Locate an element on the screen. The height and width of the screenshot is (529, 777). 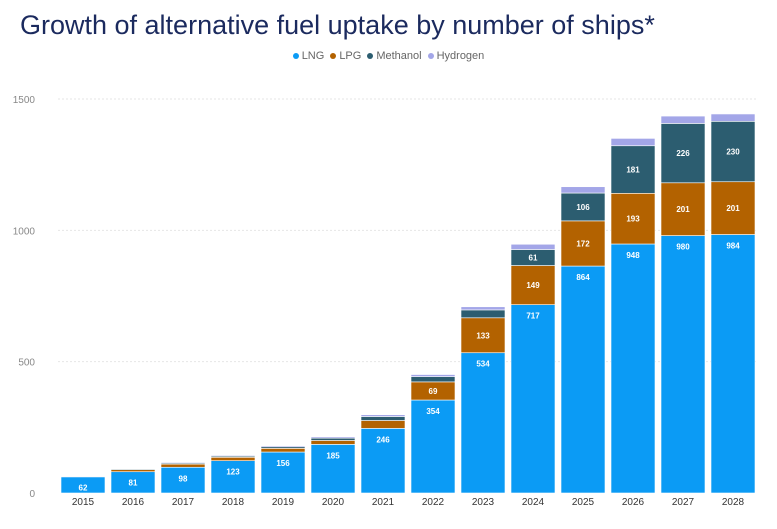
legend-item-methanol: Methanol is located at coordinates (394, 56).